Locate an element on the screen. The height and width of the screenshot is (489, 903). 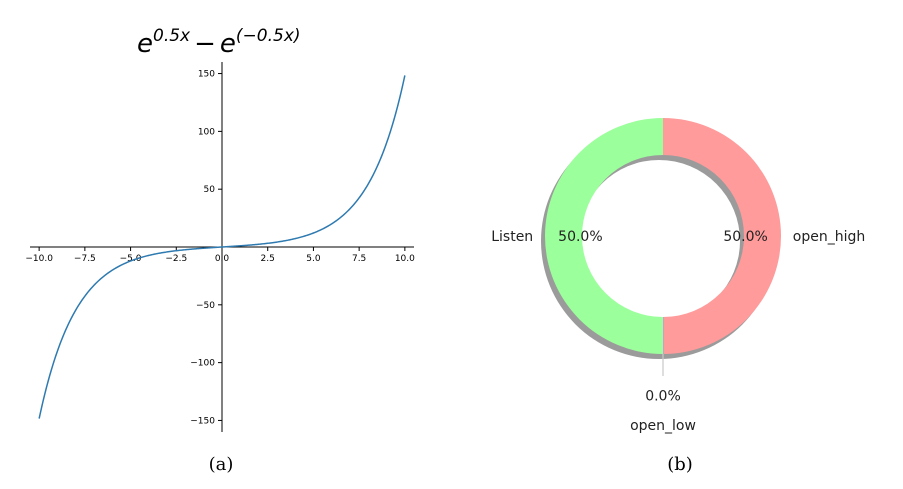
pie-category-label: open_high is located at coordinates (829, 237).